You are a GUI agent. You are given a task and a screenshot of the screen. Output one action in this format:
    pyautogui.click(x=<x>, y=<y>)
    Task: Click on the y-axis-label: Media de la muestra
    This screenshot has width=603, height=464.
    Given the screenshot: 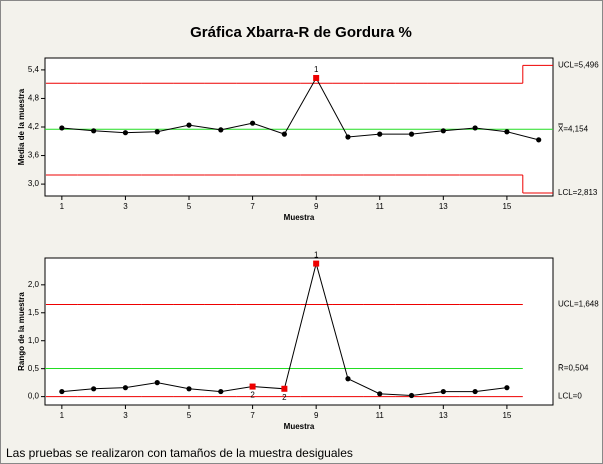 What is the action you would take?
    pyautogui.click(x=21, y=126)
    